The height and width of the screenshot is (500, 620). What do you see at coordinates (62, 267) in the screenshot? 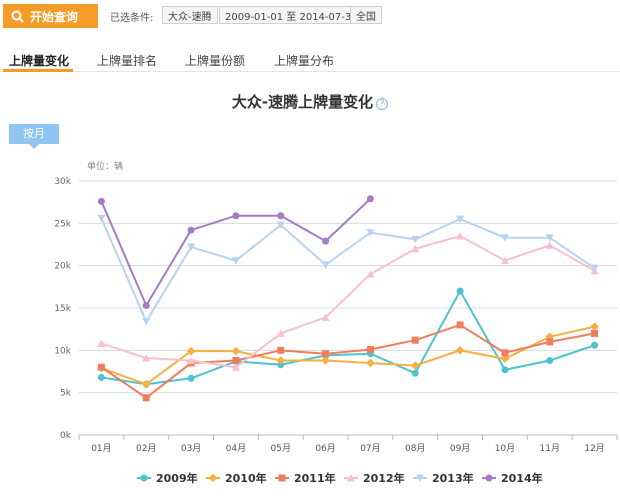
I see `y-tick-label: 20k` at bounding box center [62, 267].